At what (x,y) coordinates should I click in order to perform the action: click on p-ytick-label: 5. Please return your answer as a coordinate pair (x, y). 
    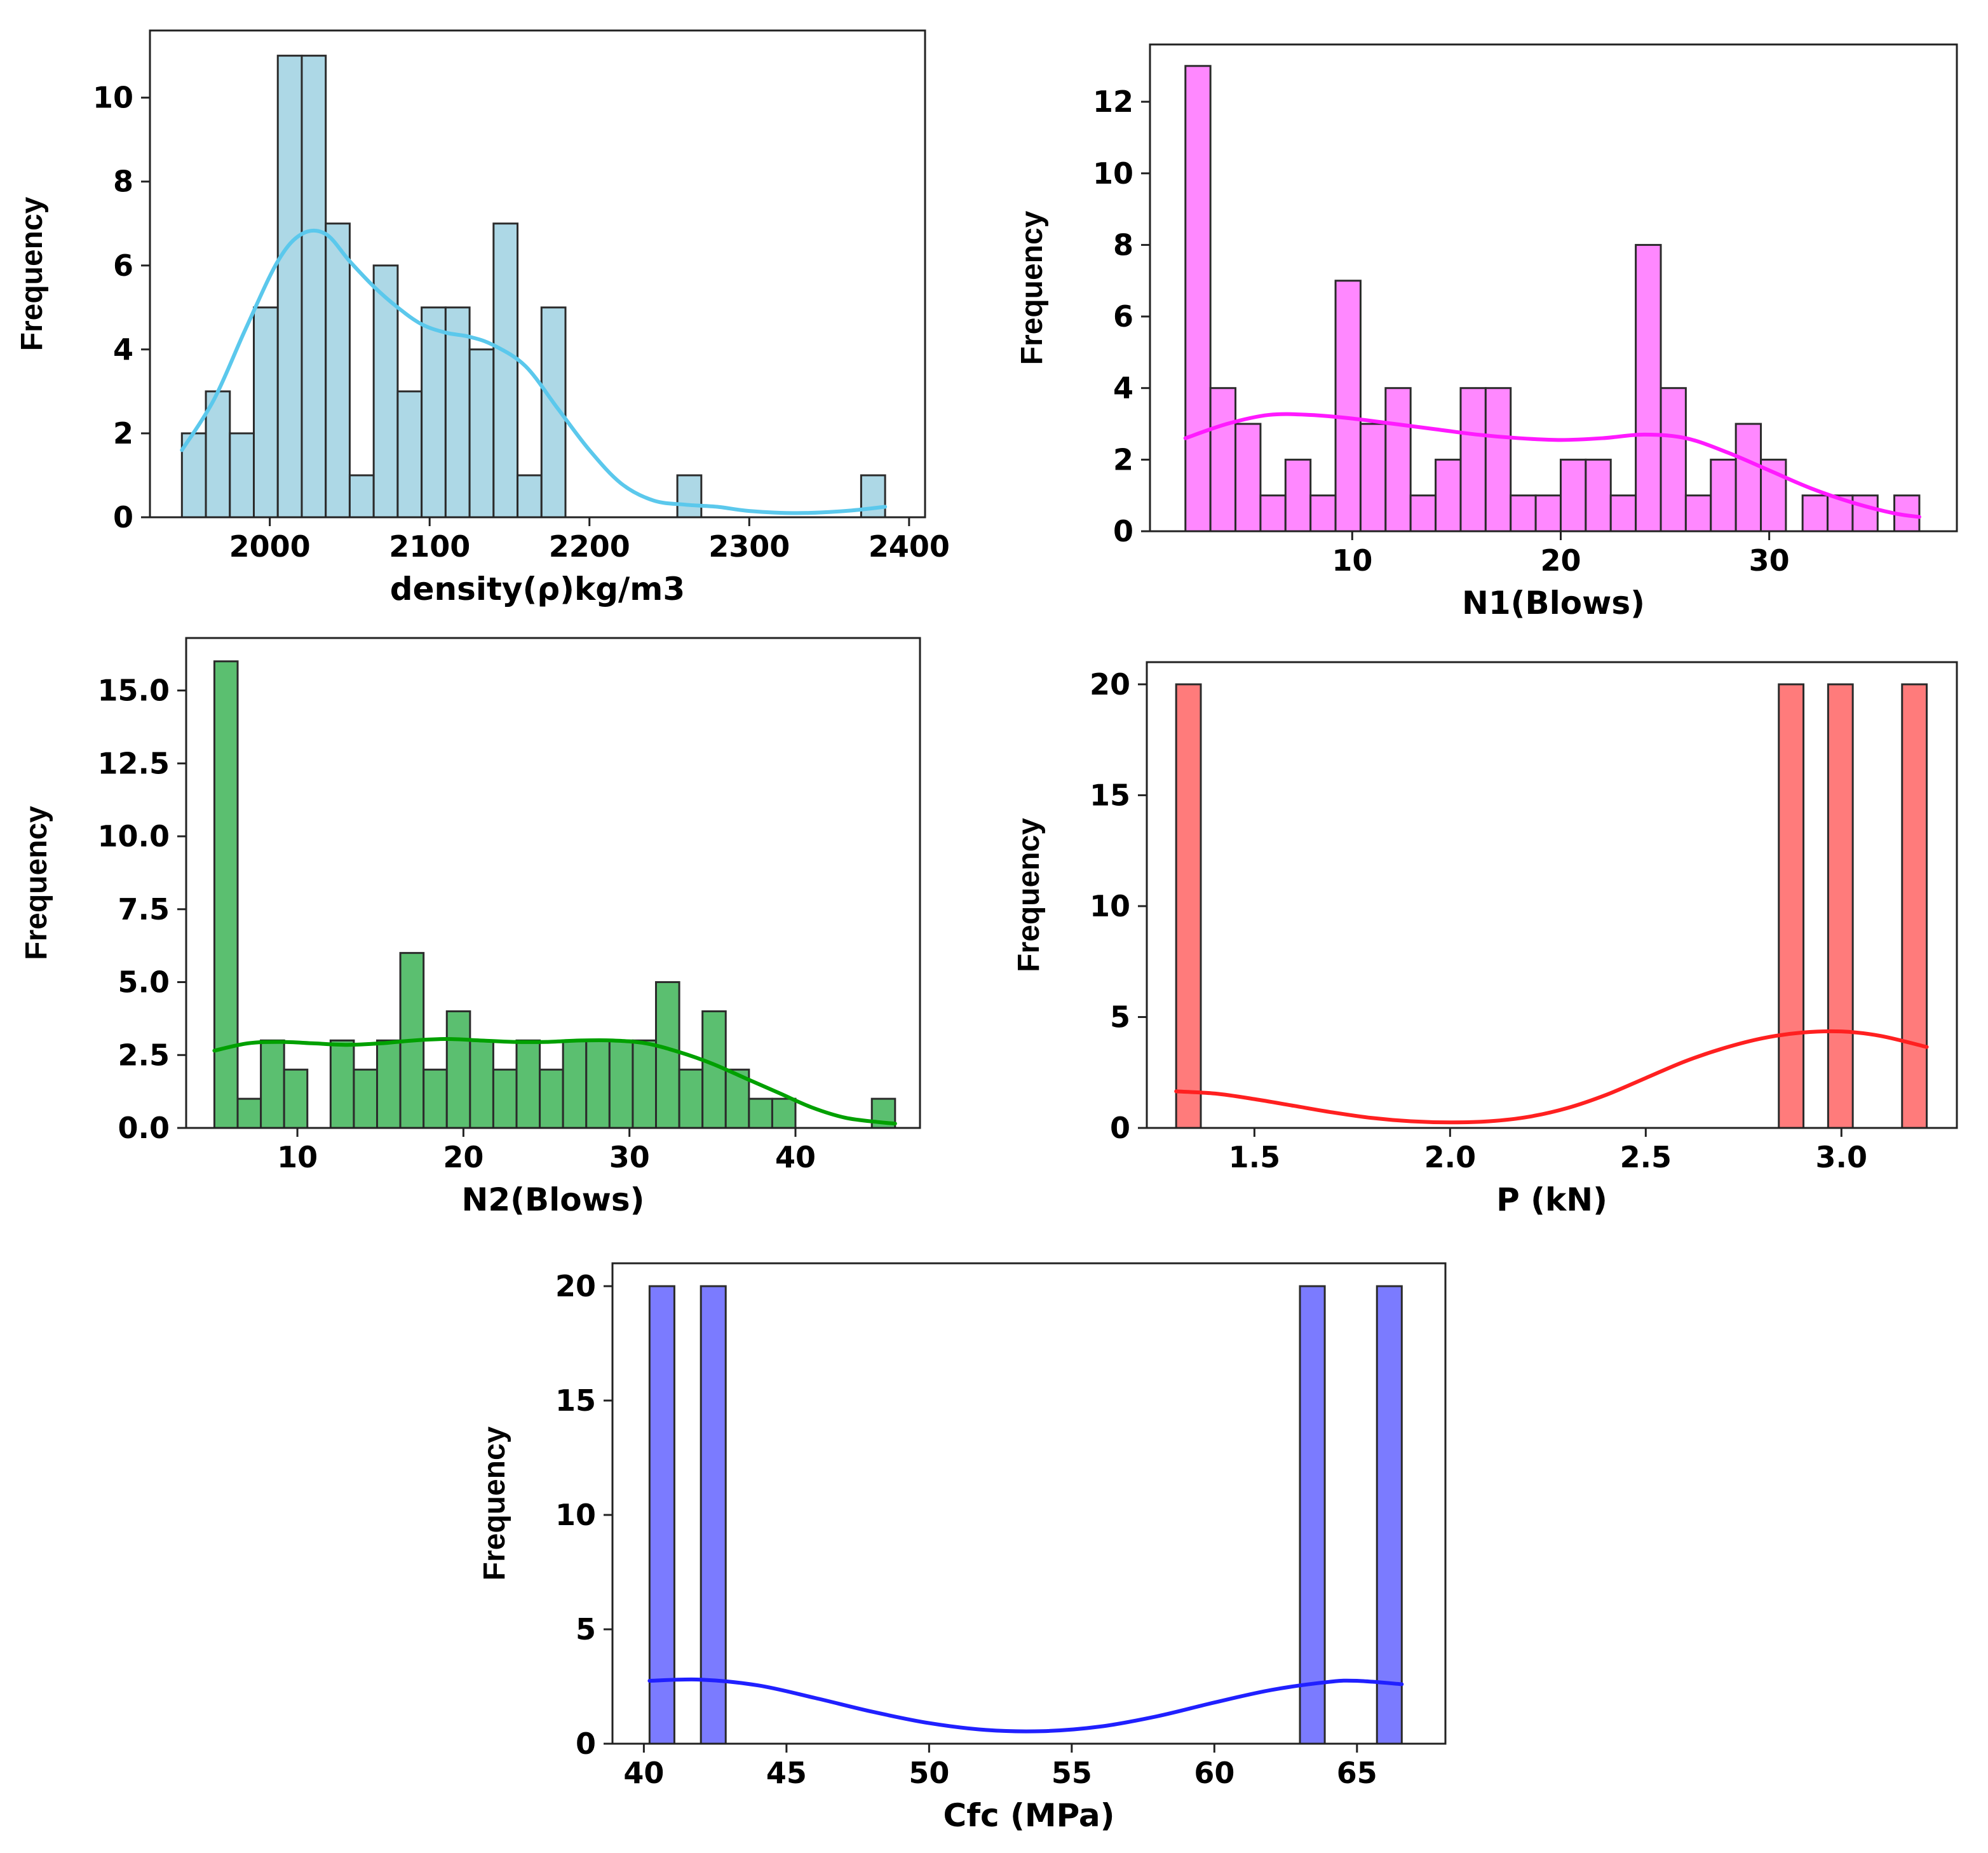
    Looking at the image, I should click on (1120, 1017).